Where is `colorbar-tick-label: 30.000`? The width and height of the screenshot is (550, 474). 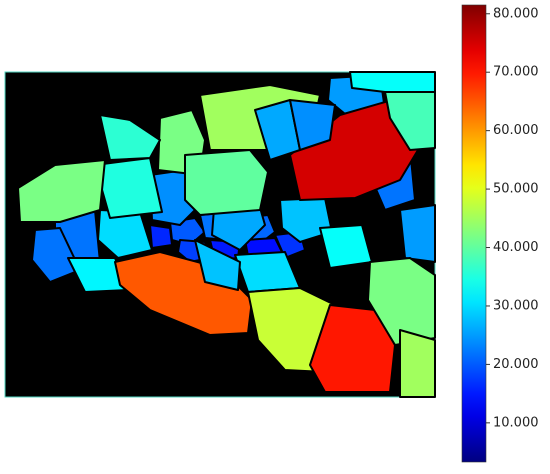
colorbar-tick-label: 30.000 is located at coordinates (516, 305).